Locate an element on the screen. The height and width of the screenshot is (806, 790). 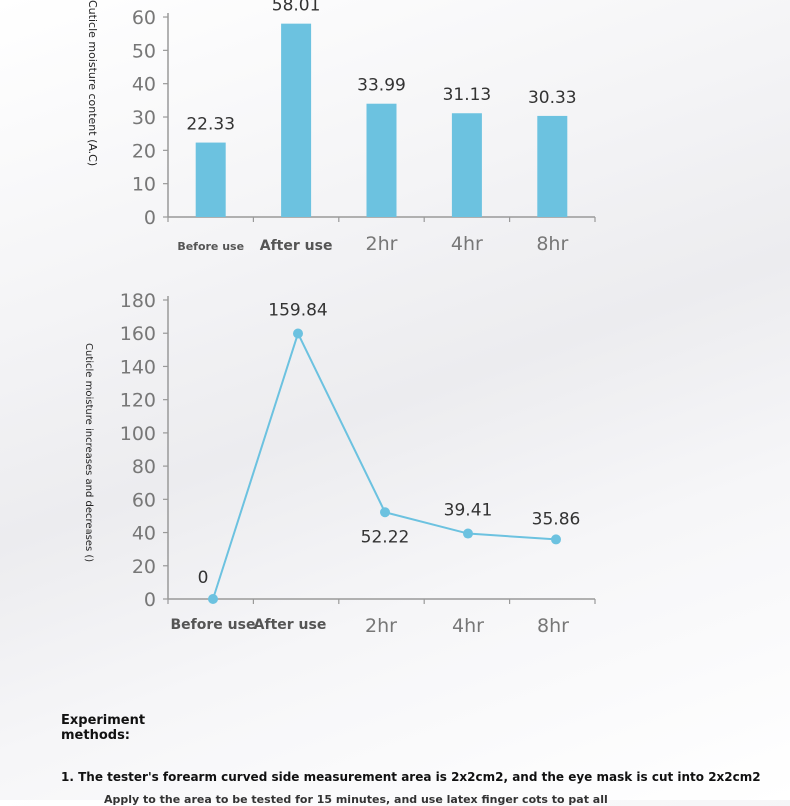
data-label: 35.86 is located at coordinates (556, 519).